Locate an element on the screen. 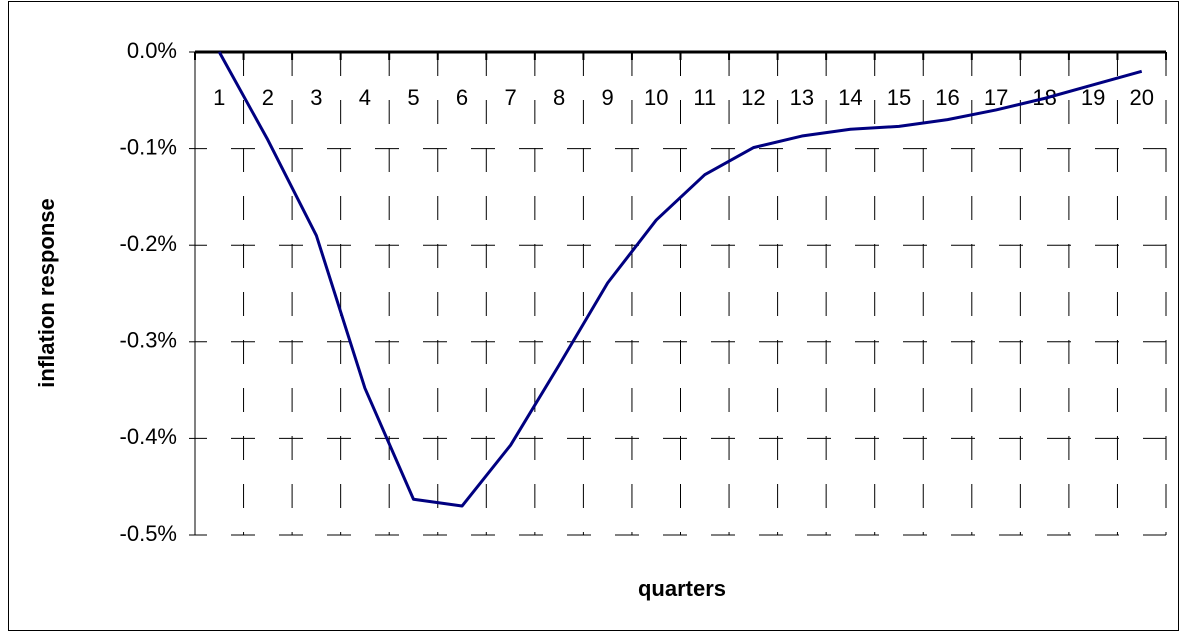  x-tick-label: 10 is located at coordinates (656, 97).